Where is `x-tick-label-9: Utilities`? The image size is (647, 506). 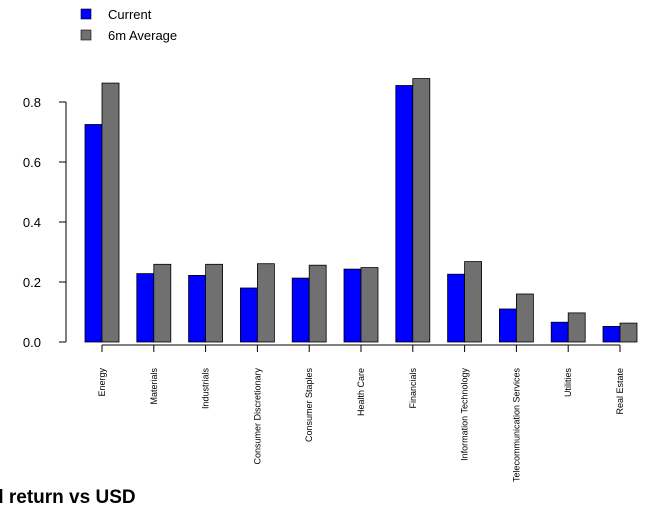
x-tick-label-9: Utilities is located at coordinates (568, 383).